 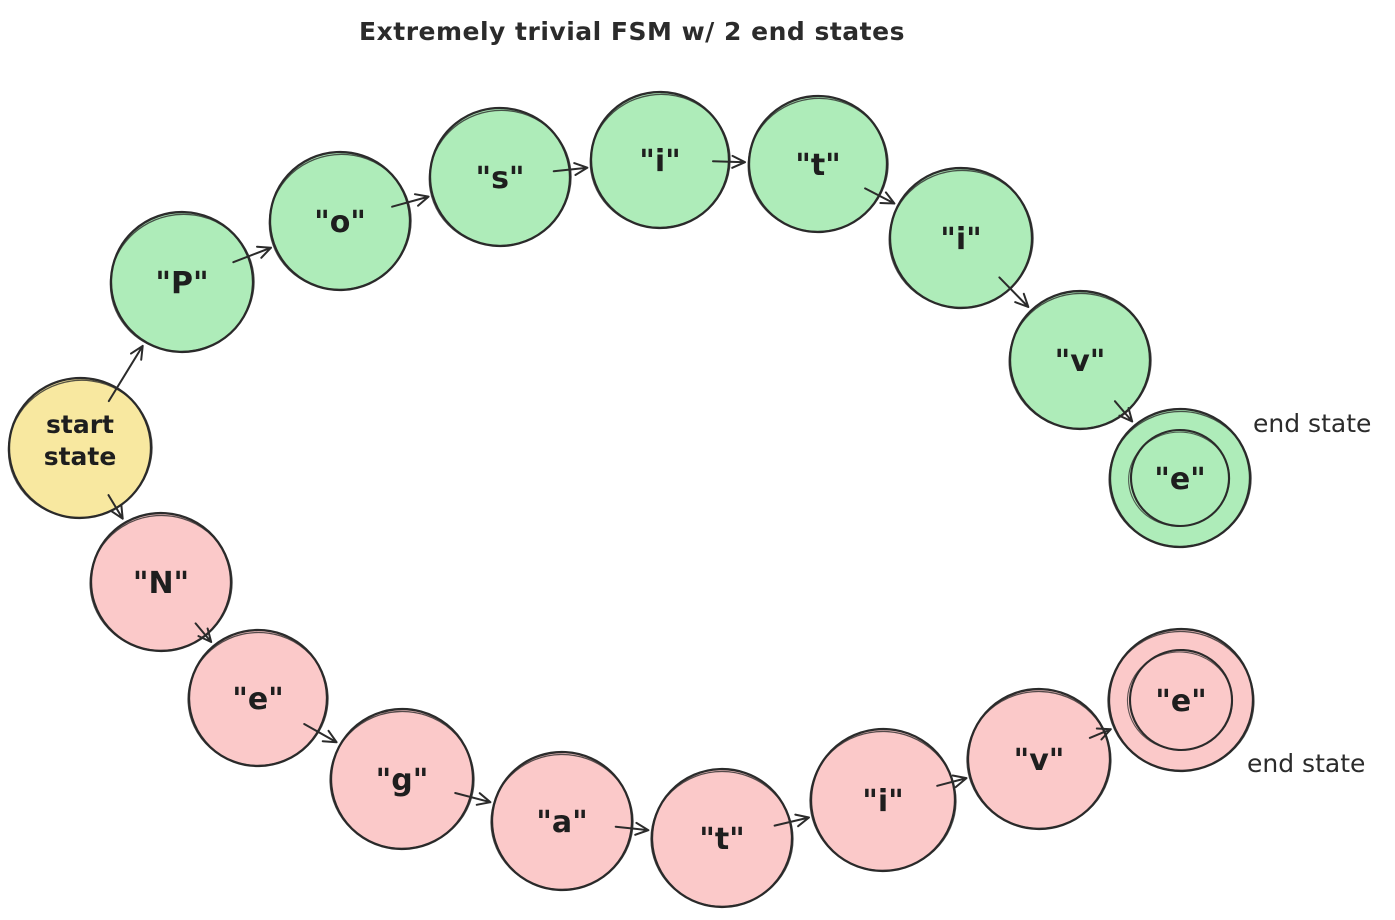 What do you see at coordinates (203, 632) in the screenshot?
I see `transition-arrow-N-e2` at bounding box center [203, 632].